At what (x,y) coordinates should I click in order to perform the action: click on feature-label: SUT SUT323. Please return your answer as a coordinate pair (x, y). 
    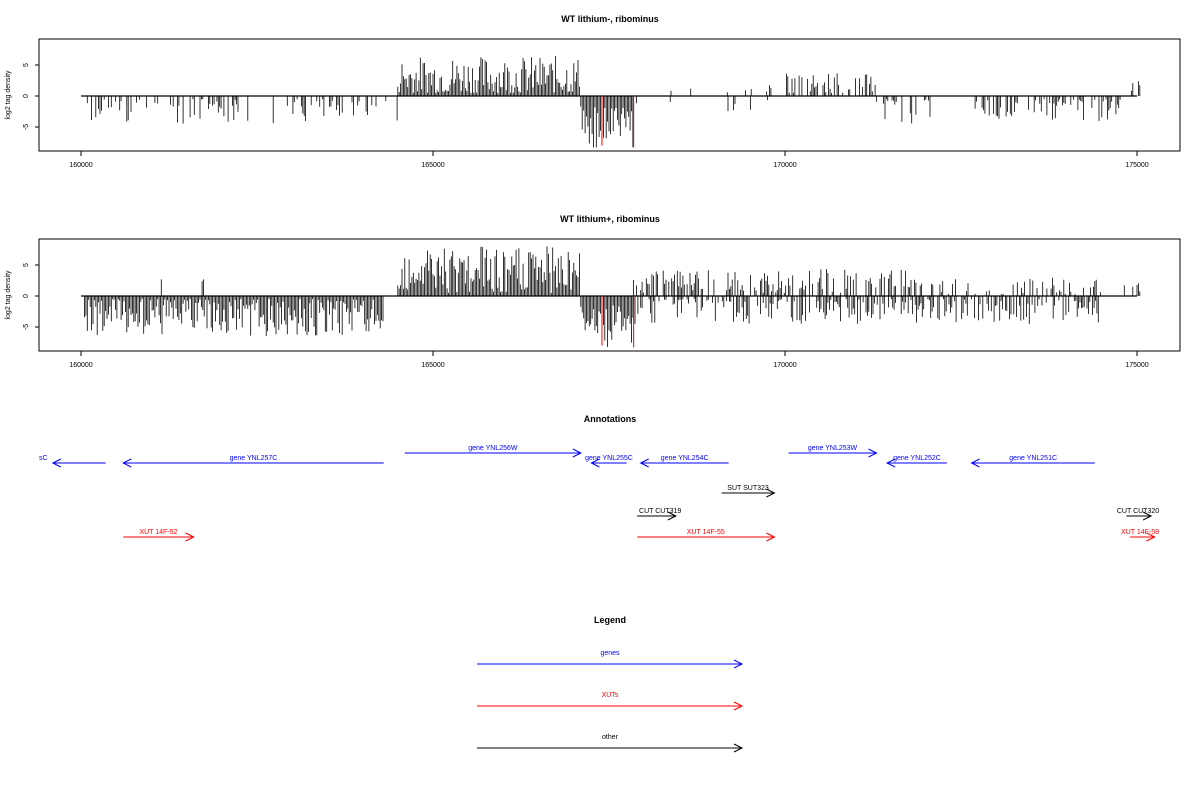
    Looking at the image, I should click on (748, 488).